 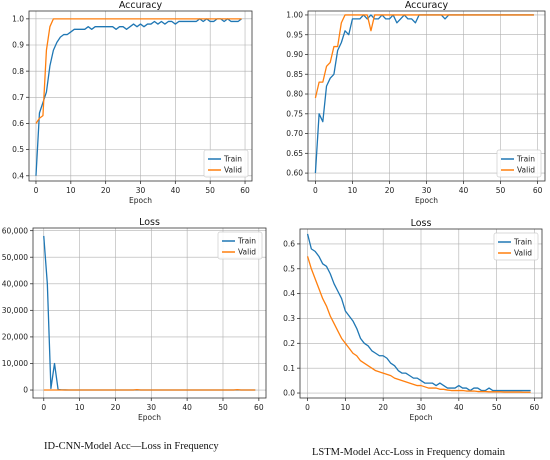 I want to click on y-tick-label: 60,000, so click(x=15, y=230).